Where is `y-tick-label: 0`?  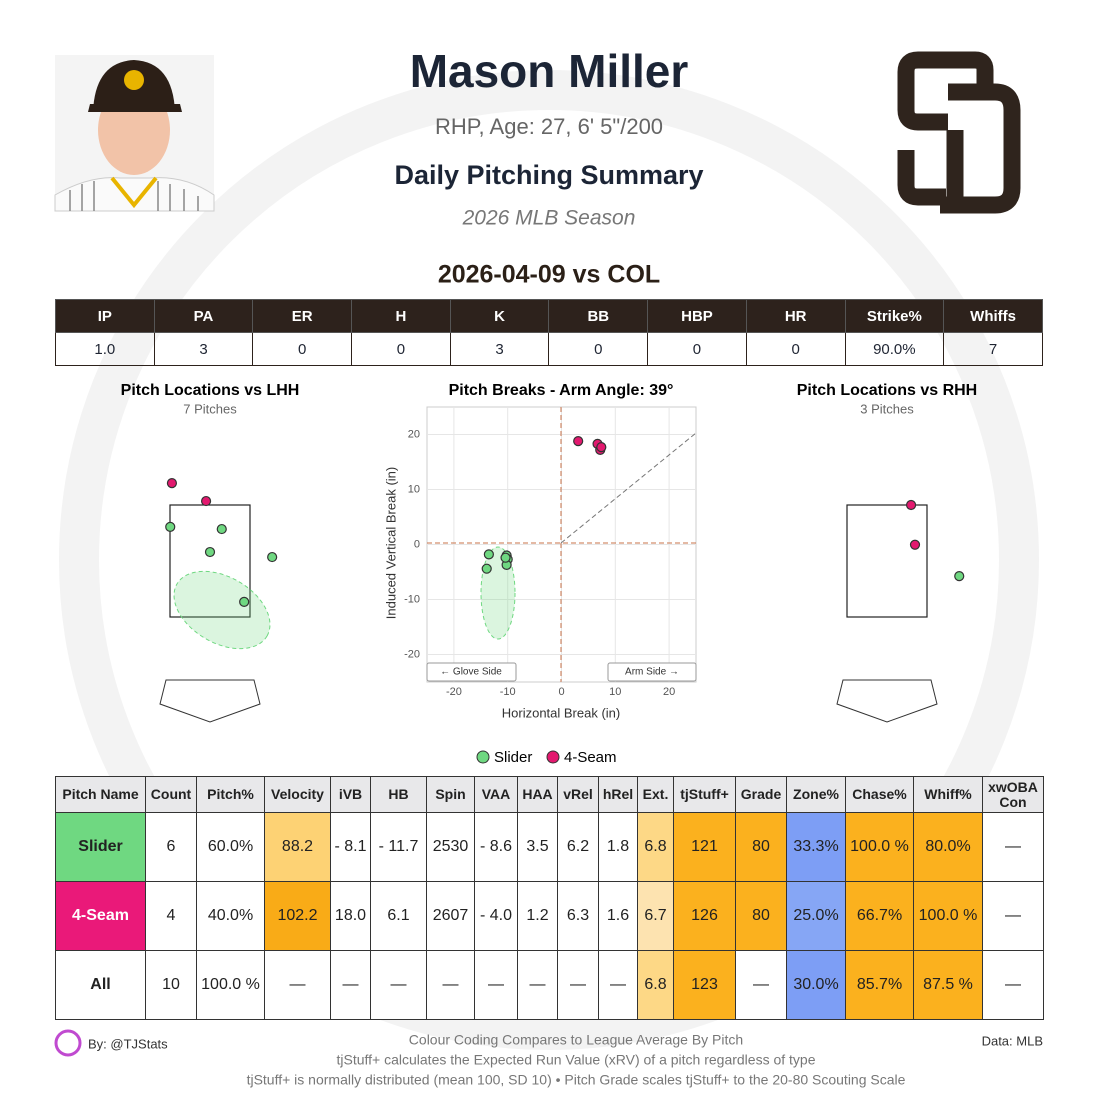 y-tick-label: 0 is located at coordinates (417, 544).